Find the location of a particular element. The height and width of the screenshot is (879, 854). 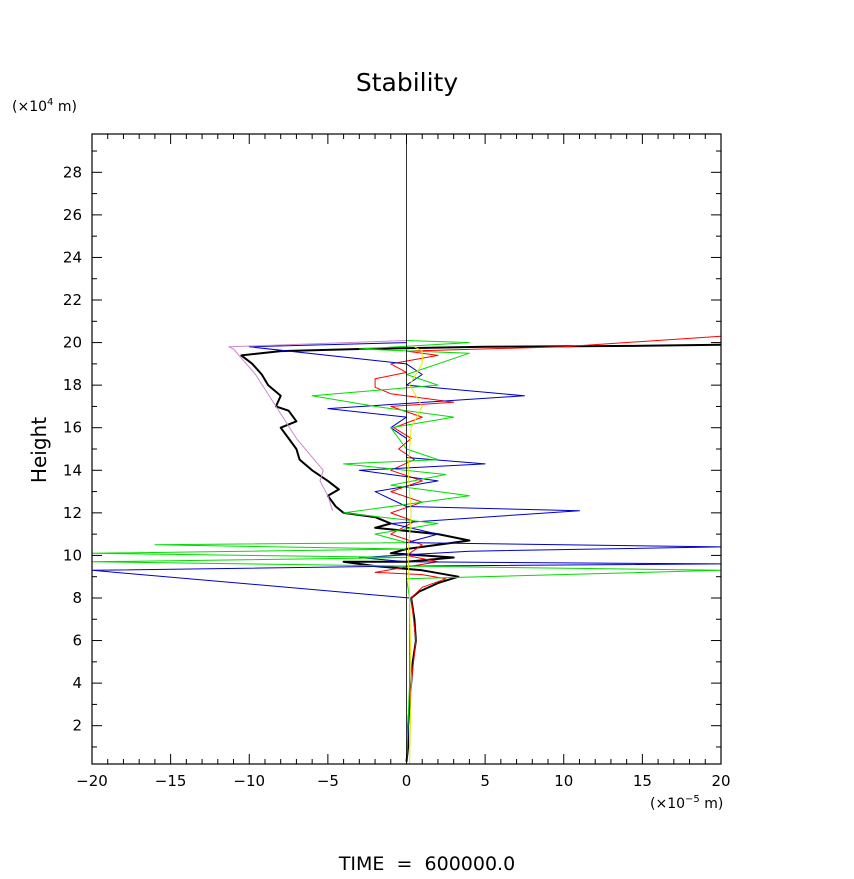

y-tick-label: 16 is located at coordinates (72, 428).